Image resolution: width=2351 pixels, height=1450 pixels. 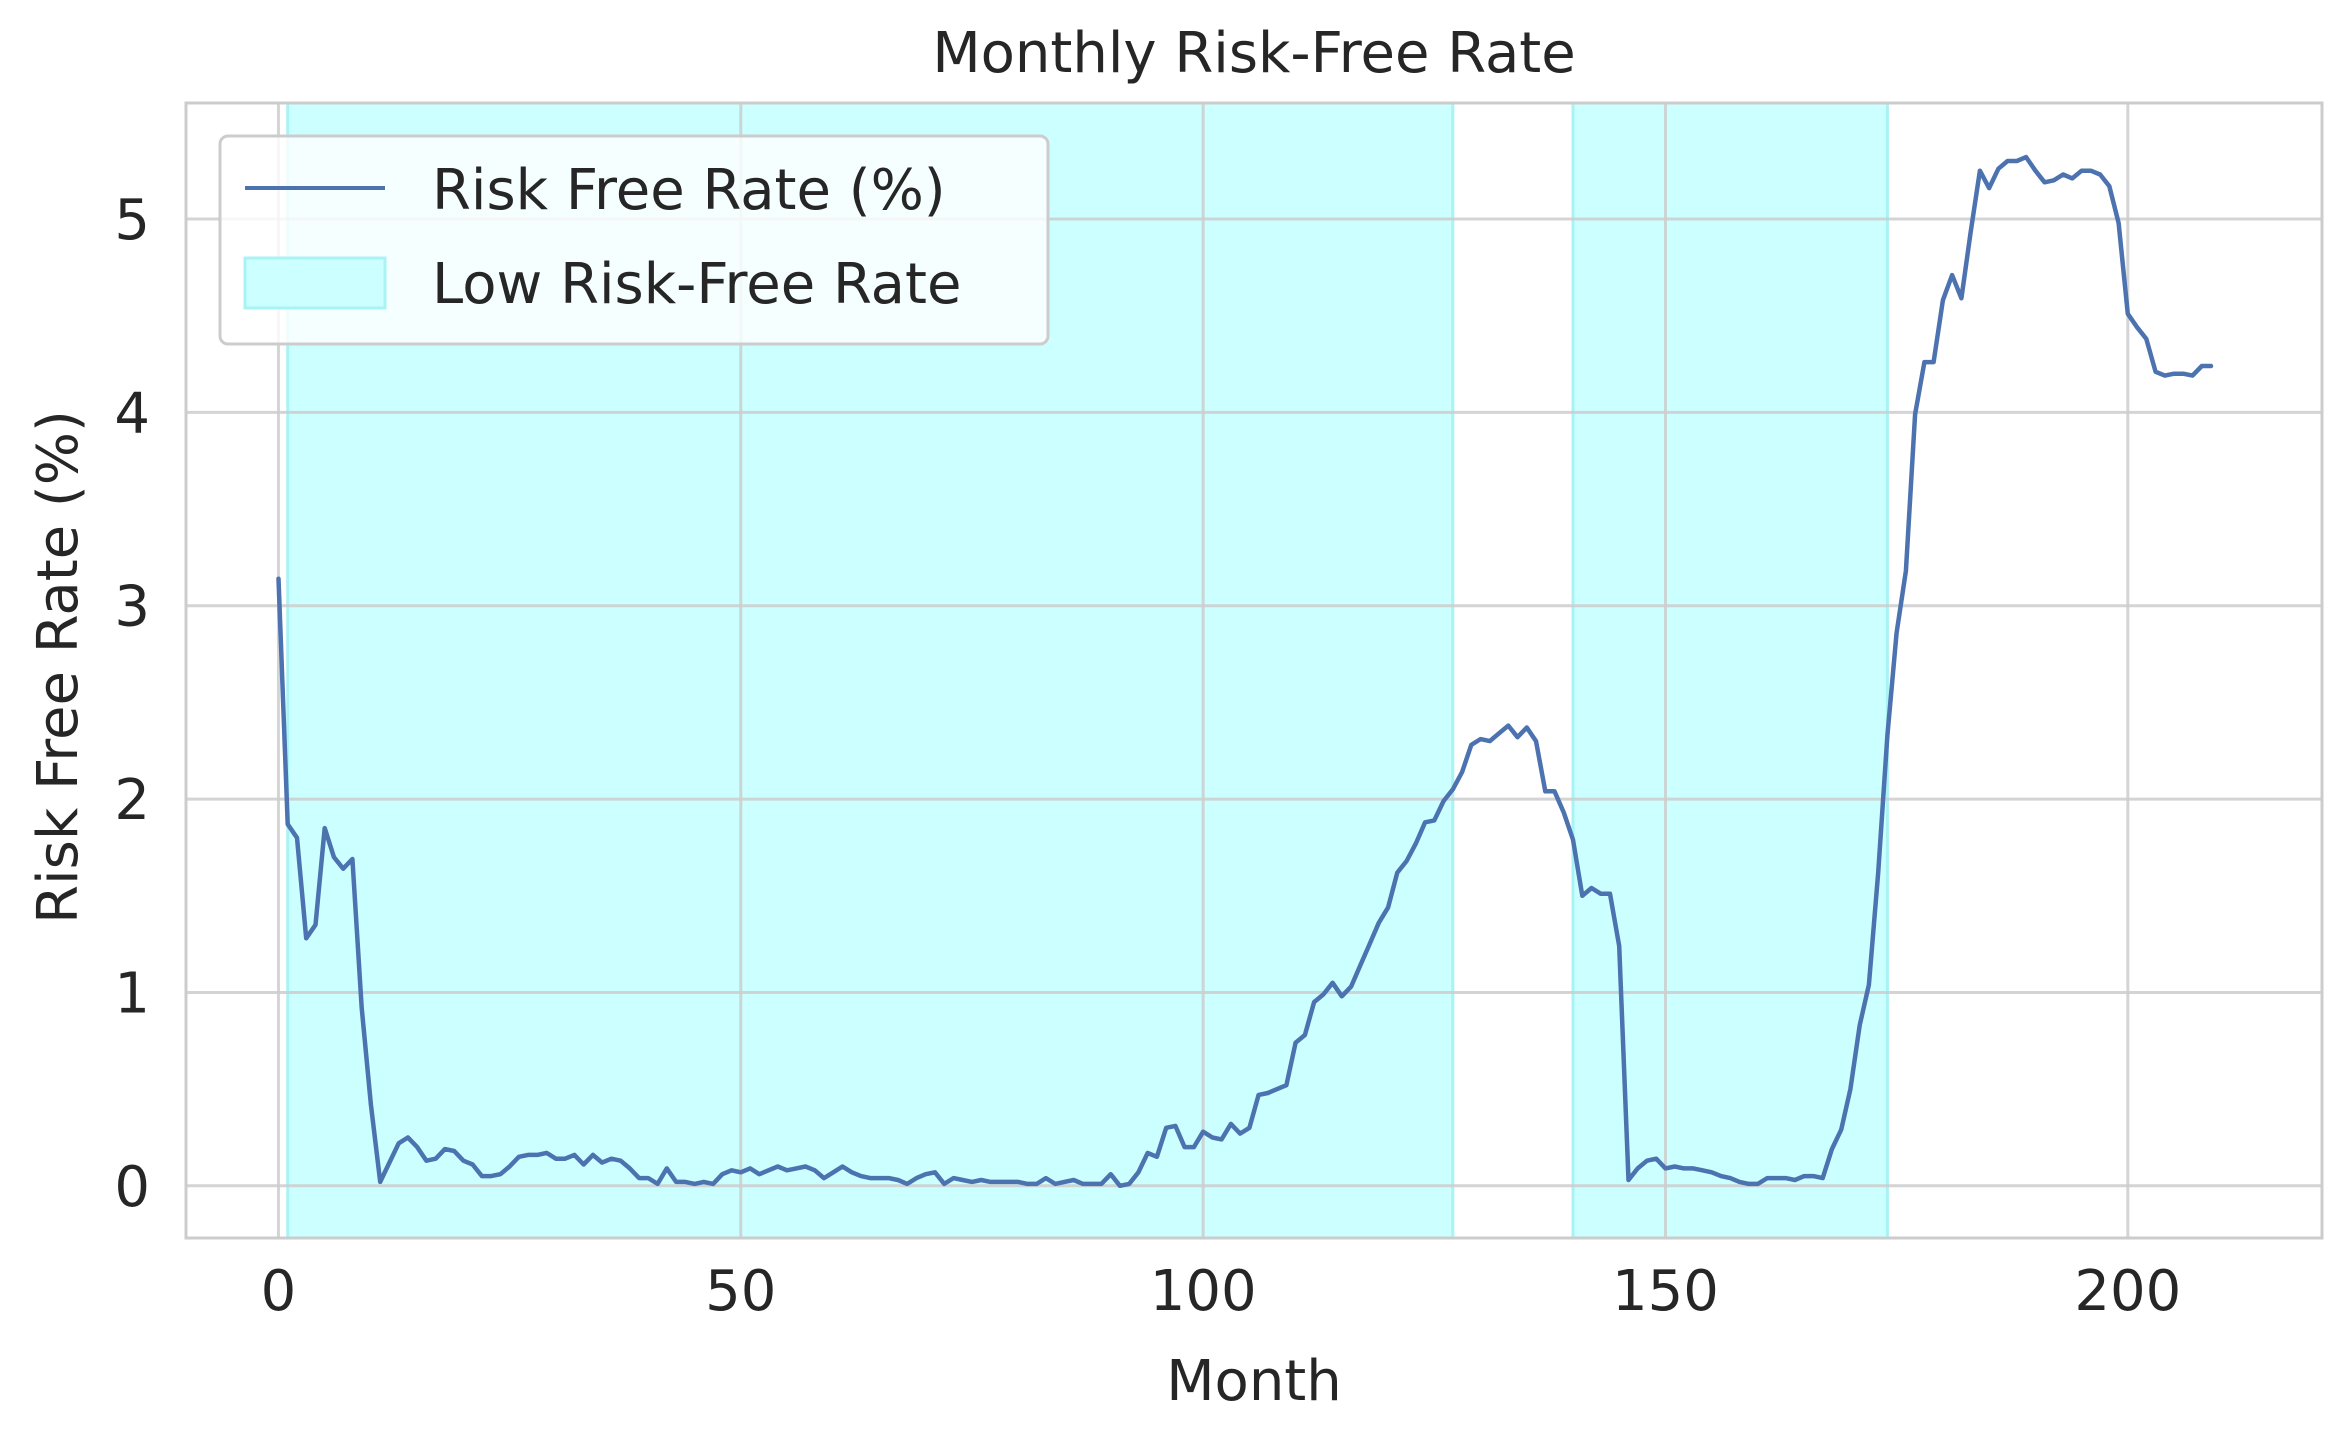 I want to click on y-tick-label-0: 0, so click(x=132, y=1187).